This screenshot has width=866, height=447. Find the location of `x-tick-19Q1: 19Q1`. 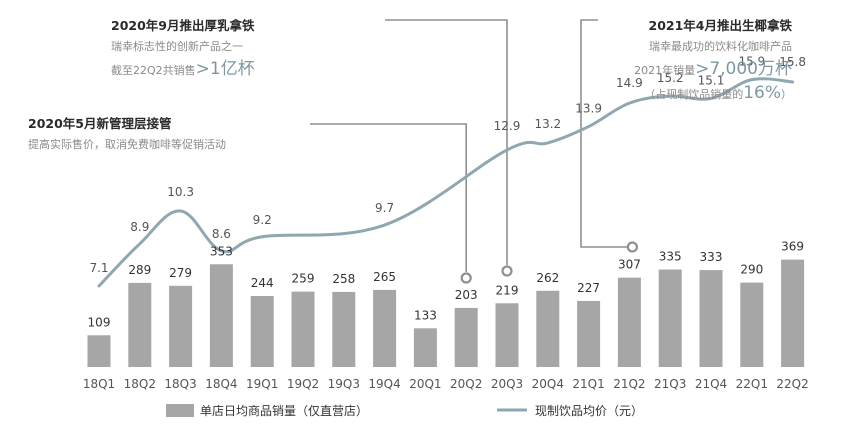

x-tick-19Q1: 19Q1 is located at coordinates (262, 384).